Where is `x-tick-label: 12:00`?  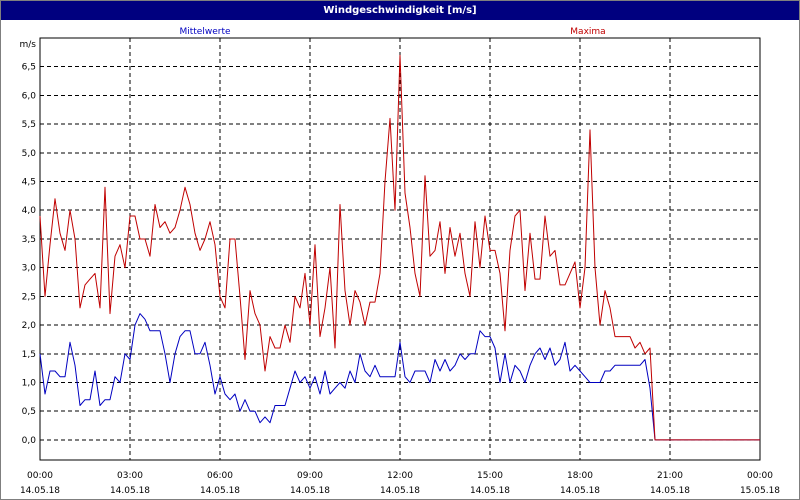 x-tick-label: 12:00 is located at coordinates (400, 476).